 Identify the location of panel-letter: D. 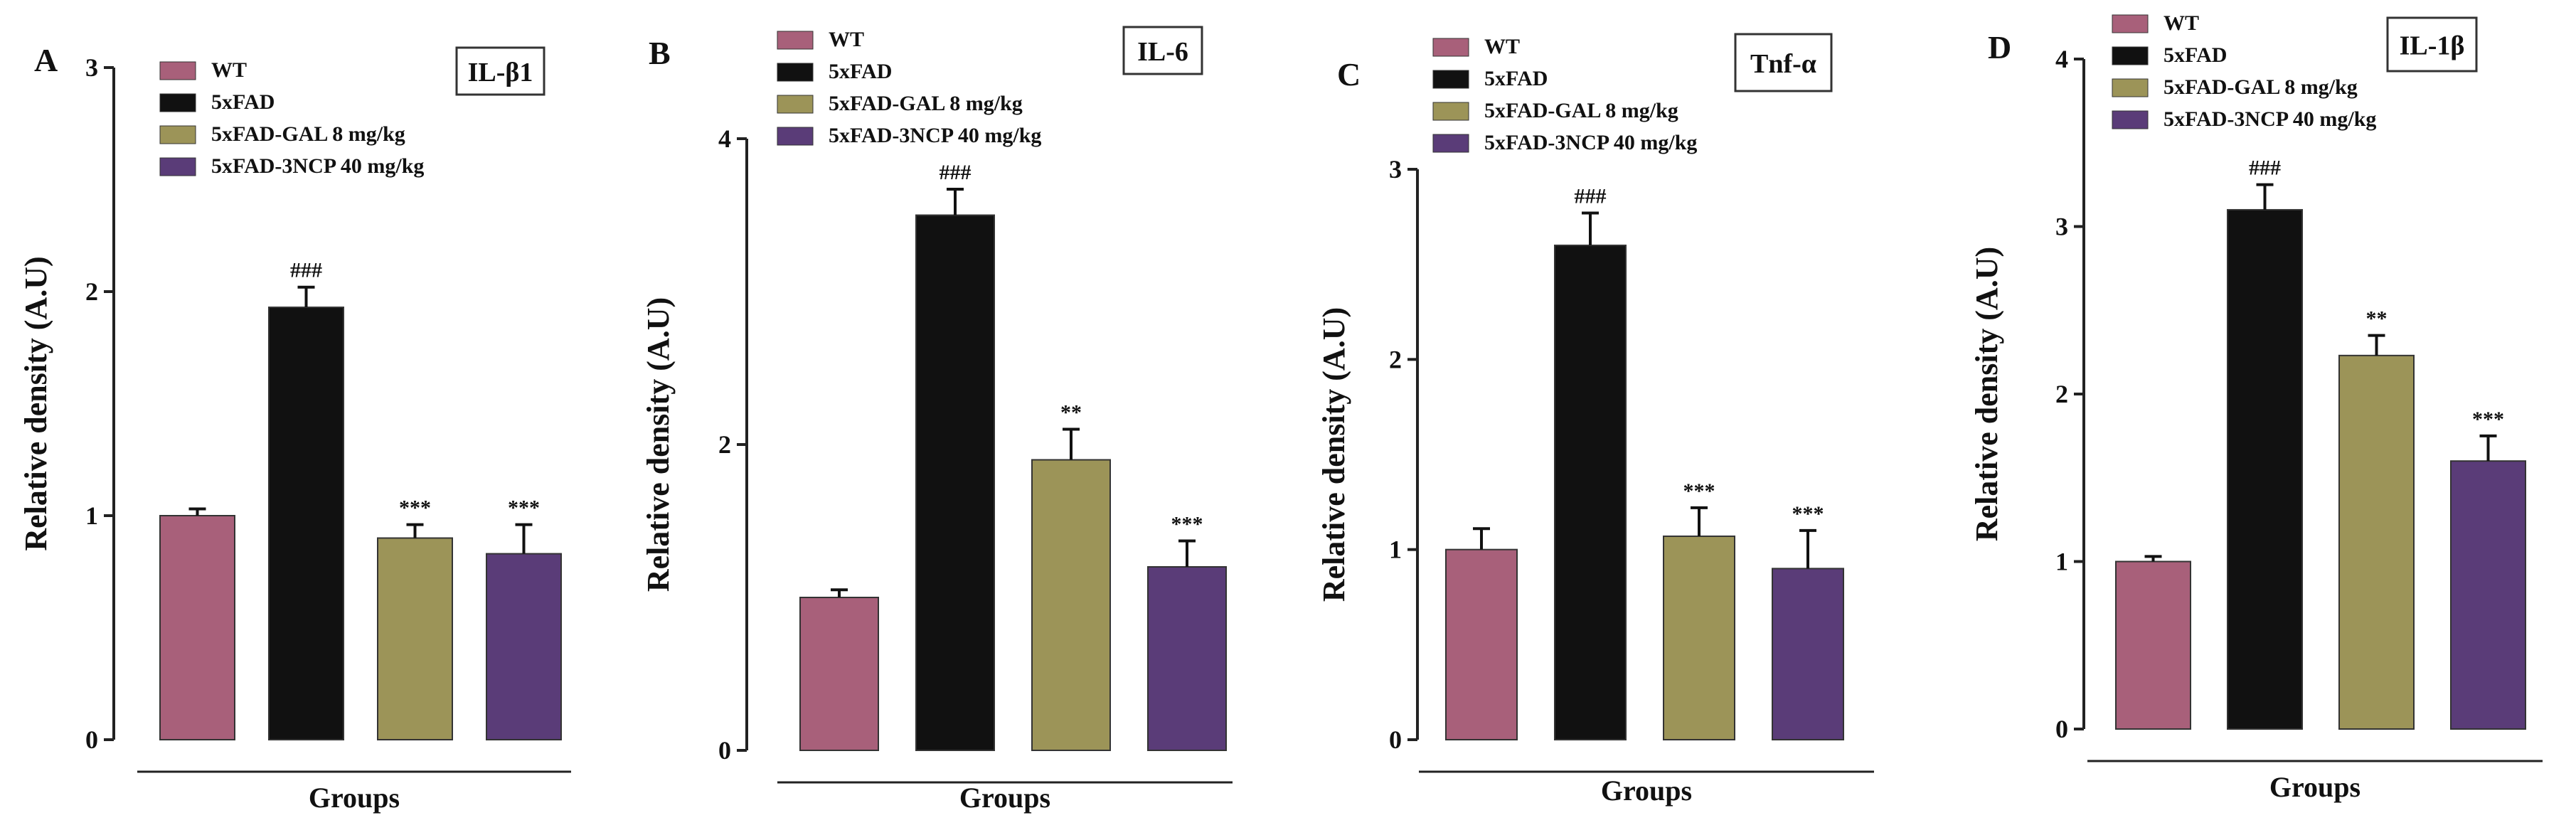
(1999, 47).